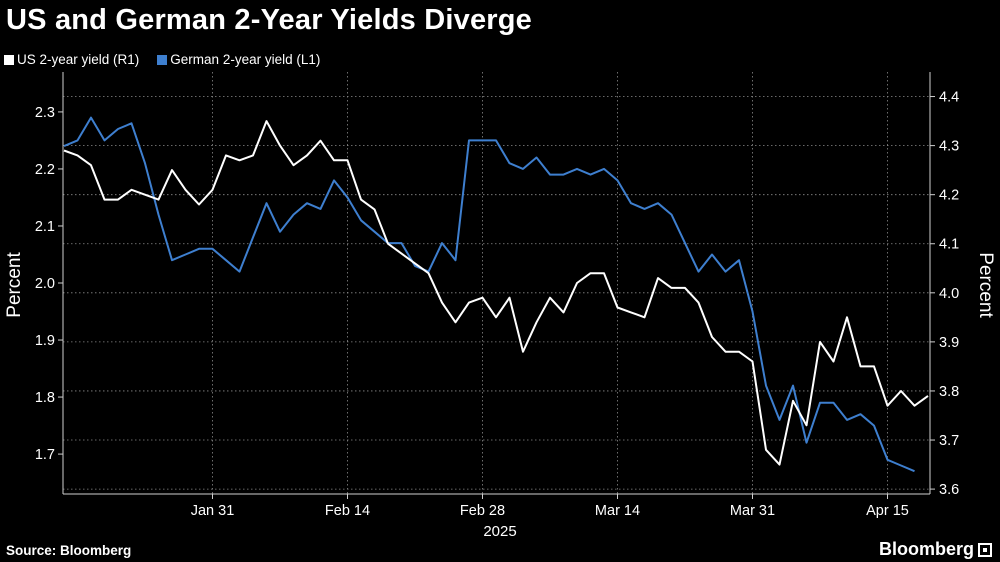 This screenshot has height=562, width=1000. I want to click on y-left-tick-label: 1.7, so click(45, 455).